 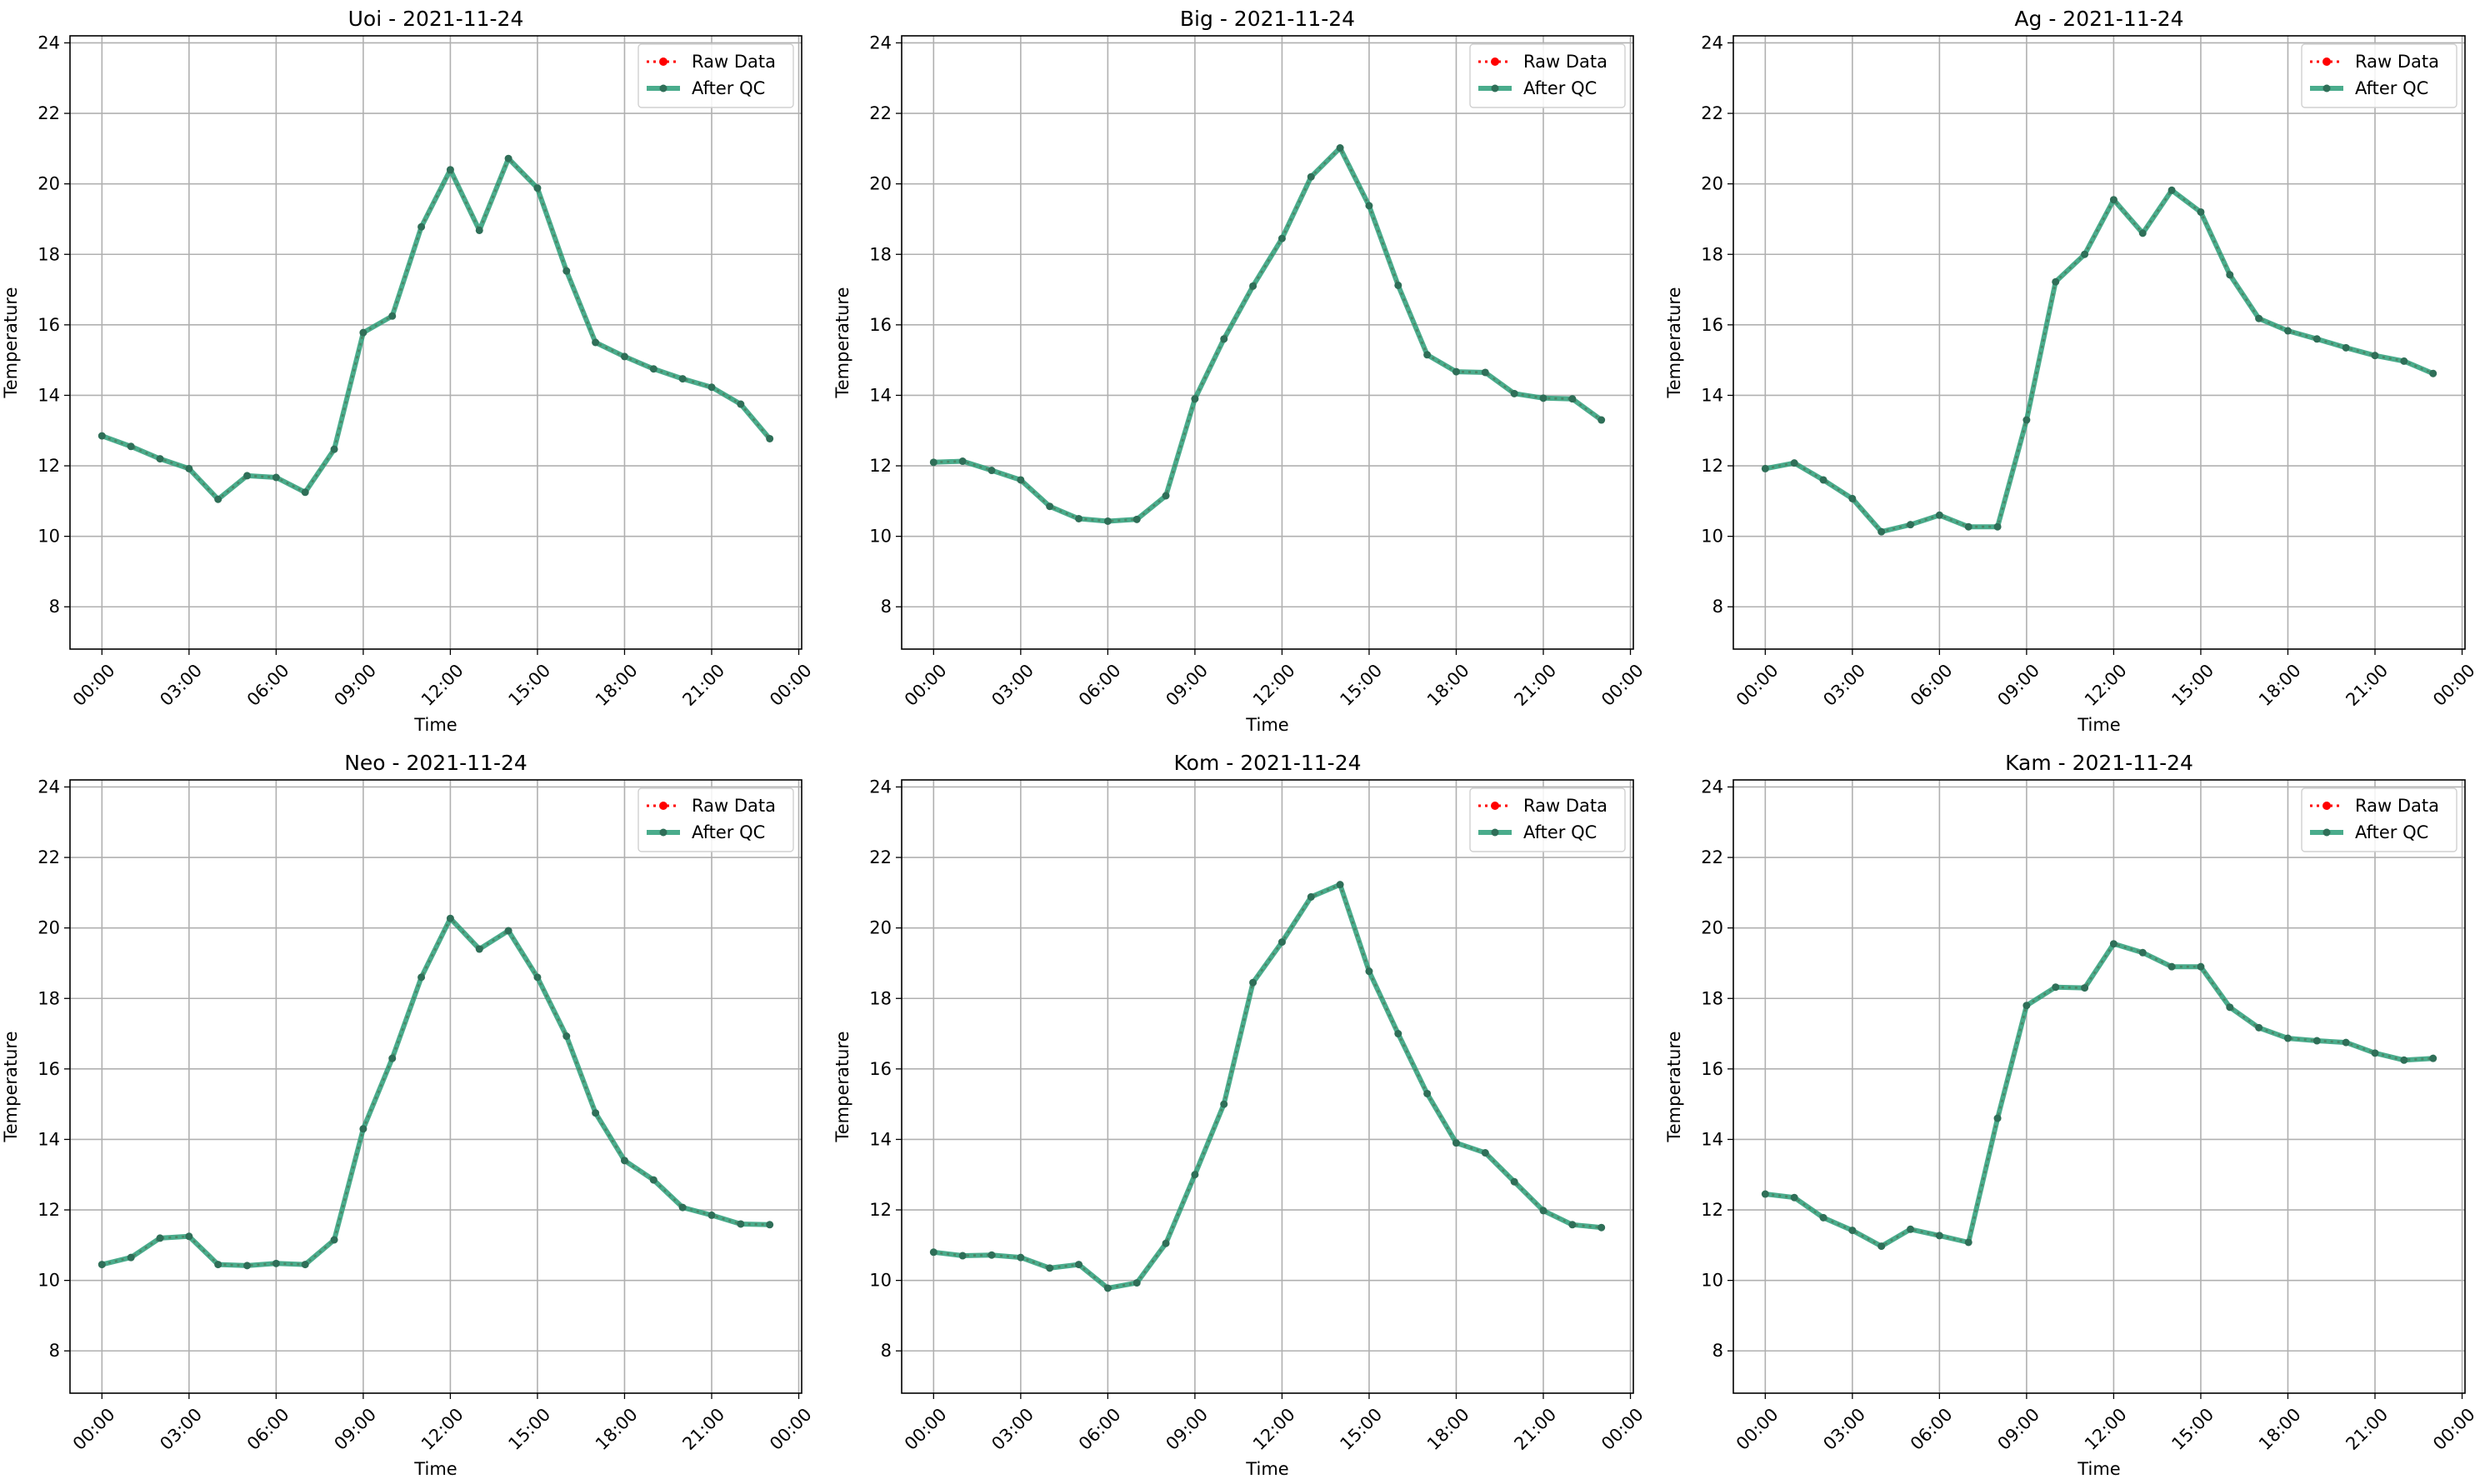 What do you see at coordinates (1712, 1069) in the screenshot?
I see `y-tick-label: 16` at bounding box center [1712, 1069].